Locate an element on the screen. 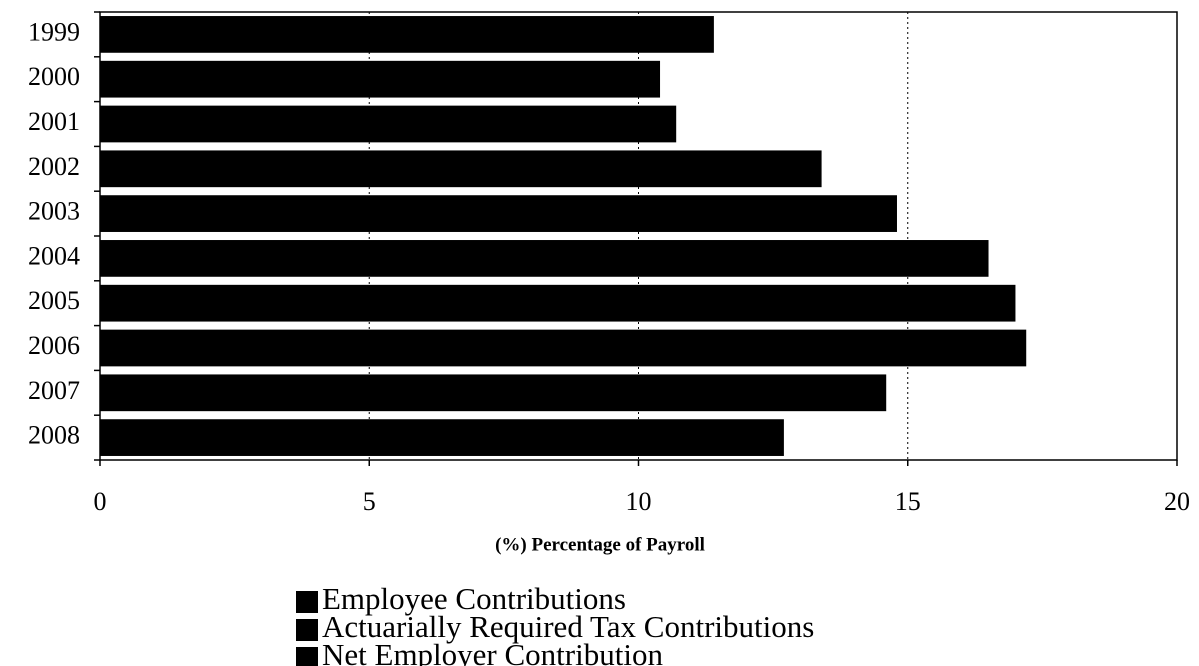 The width and height of the screenshot is (1199, 666). y-tick-label: 2007 is located at coordinates (54, 390).